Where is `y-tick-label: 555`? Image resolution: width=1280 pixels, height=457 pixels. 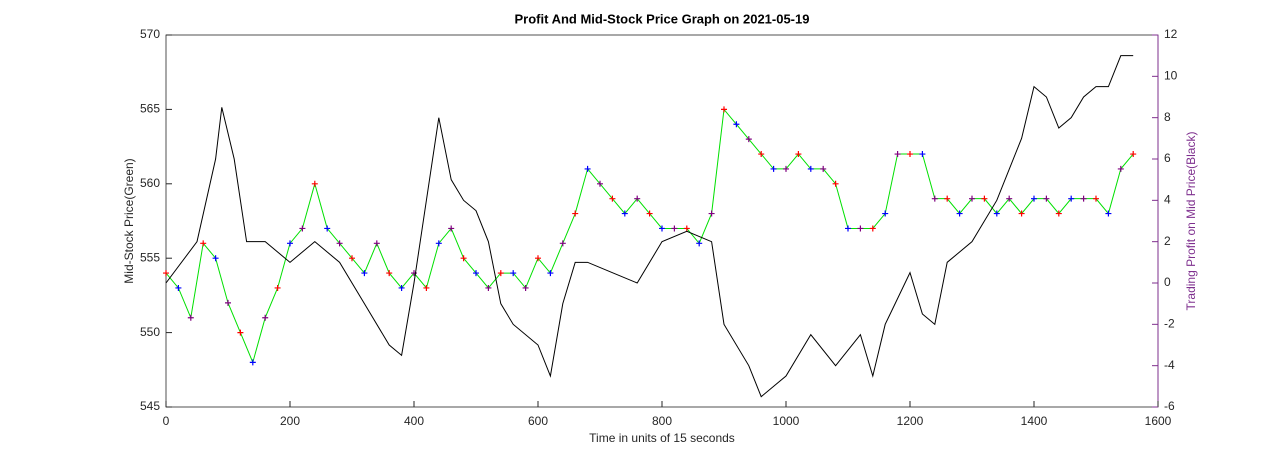 y-tick-label: 555 is located at coordinates (150, 257).